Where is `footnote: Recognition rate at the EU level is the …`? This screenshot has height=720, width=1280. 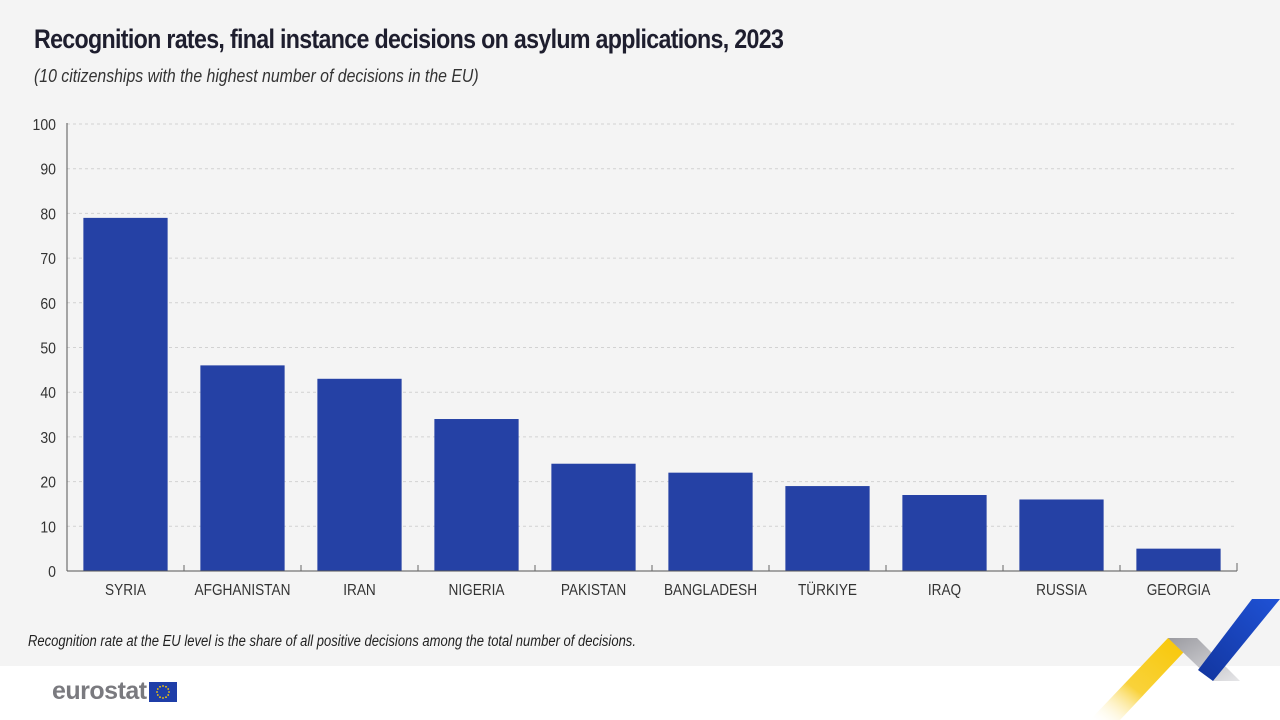
footnote: Recognition rate at the EU level is the … is located at coordinates (332, 641).